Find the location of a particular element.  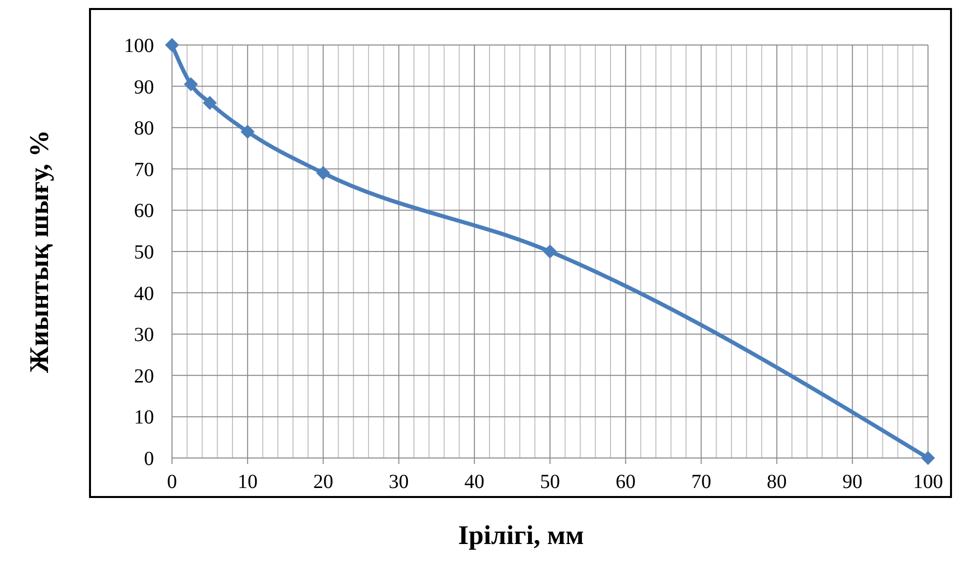

y-tick-label: 100 is located at coordinates (139, 46).